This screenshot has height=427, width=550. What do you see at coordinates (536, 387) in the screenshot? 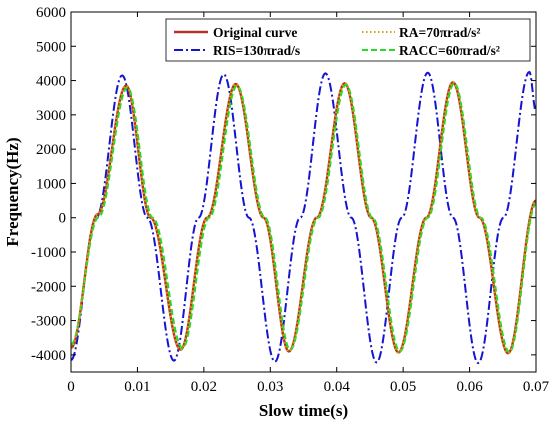
I see `x-tick-label: 0.07` at bounding box center [536, 387].